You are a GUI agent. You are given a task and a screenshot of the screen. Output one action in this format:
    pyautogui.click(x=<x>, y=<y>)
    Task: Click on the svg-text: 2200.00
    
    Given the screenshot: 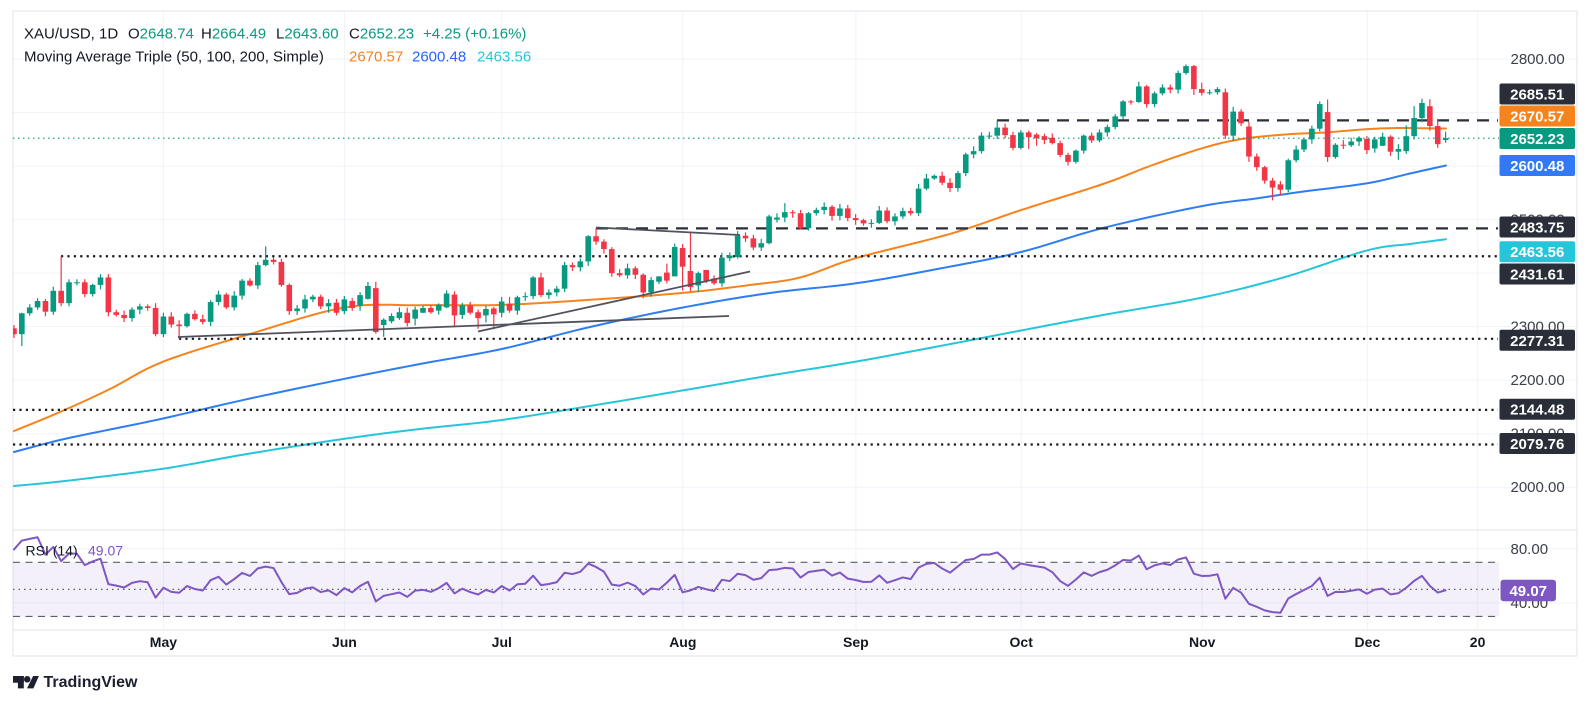 What is the action you would take?
    pyautogui.click(x=1538, y=380)
    